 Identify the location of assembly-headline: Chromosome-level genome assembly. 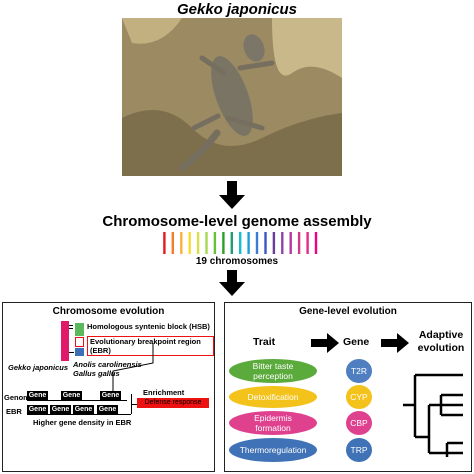
(237, 221).